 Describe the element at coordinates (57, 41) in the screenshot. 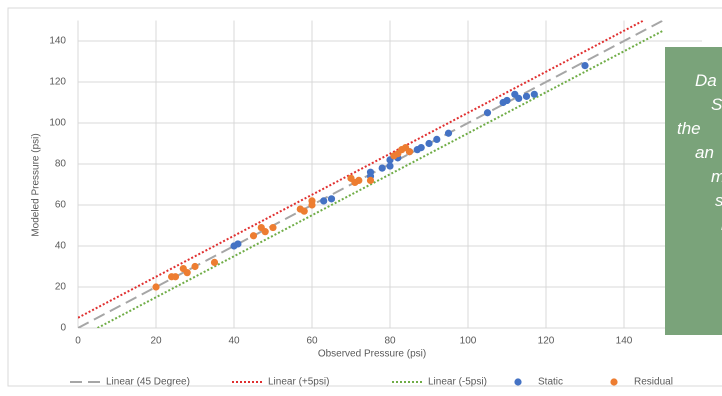

I see `y-tick-label: 140` at that location.